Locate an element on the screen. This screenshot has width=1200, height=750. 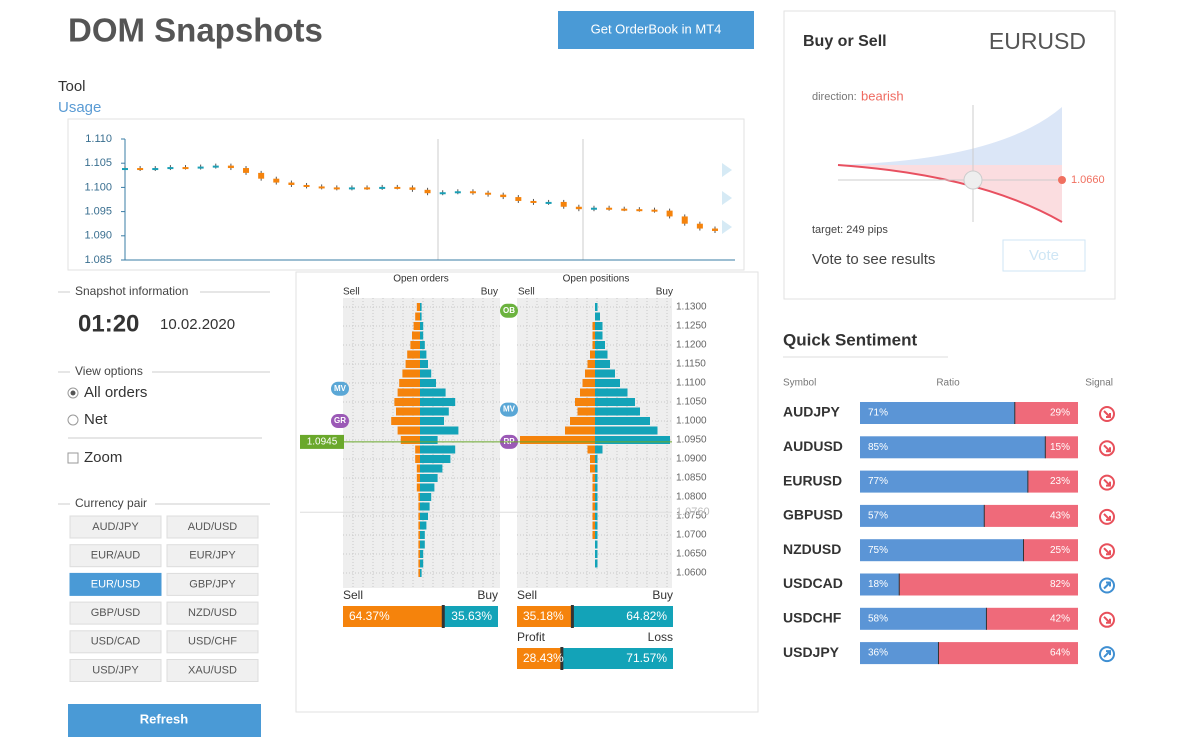
pair-label: AUD/JPY is located at coordinates (115, 527).